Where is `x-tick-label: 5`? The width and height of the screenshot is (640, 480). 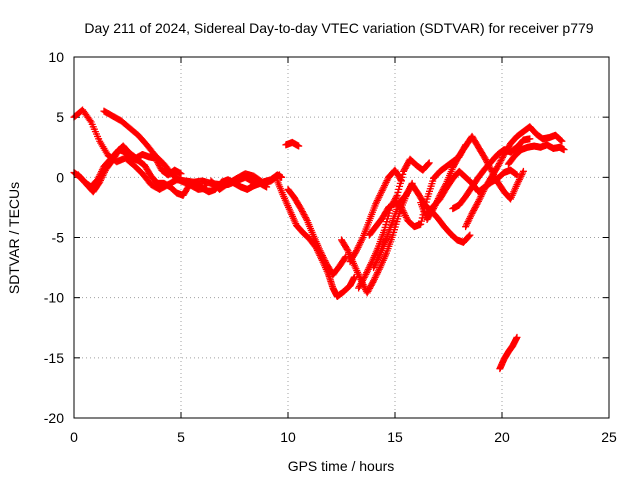
x-tick-label: 5 is located at coordinates (181, 437).